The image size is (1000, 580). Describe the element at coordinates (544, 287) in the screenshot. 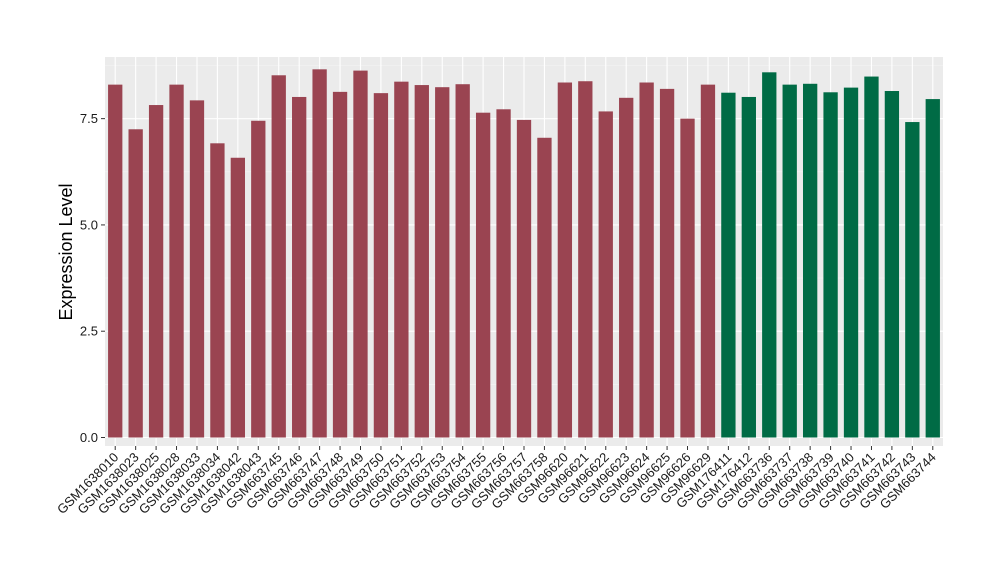

I see `bar-GSM663758` at that location.